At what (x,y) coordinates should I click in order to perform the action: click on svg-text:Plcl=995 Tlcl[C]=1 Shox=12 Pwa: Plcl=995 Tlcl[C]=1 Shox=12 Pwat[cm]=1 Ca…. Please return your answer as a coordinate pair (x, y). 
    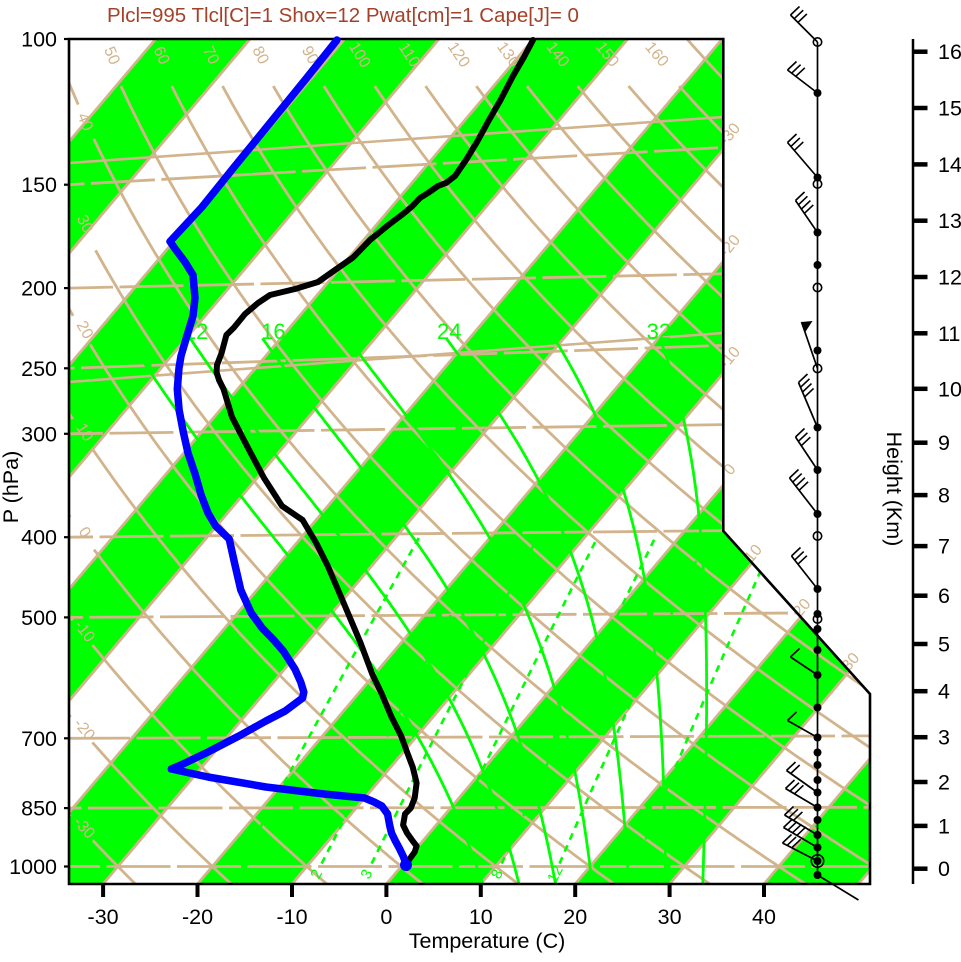
    Looking at the image, I should click on (343, 15).